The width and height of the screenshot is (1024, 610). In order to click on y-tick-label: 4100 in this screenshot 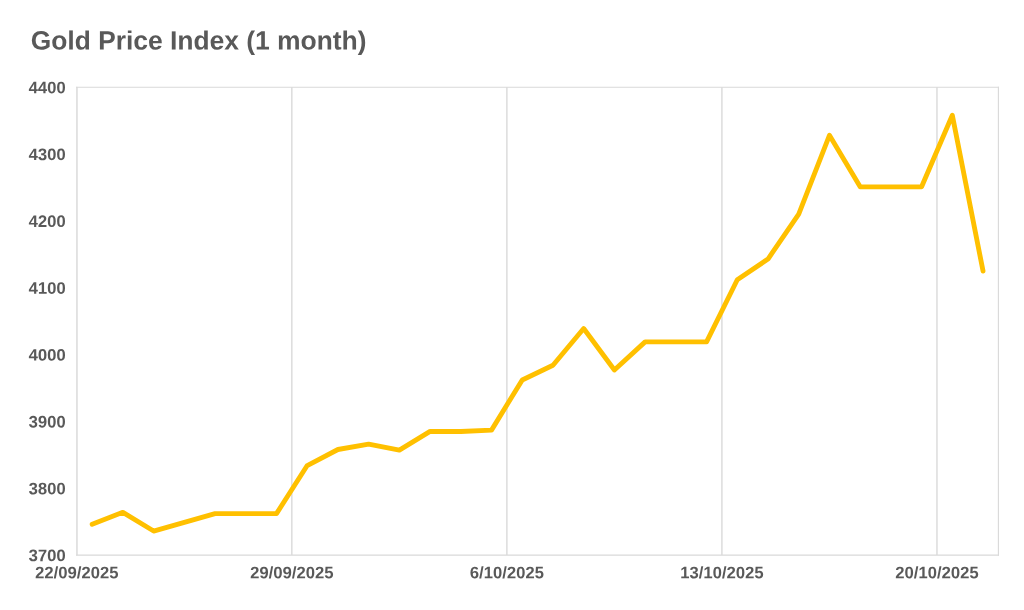, I will do `click(47, 288)`.